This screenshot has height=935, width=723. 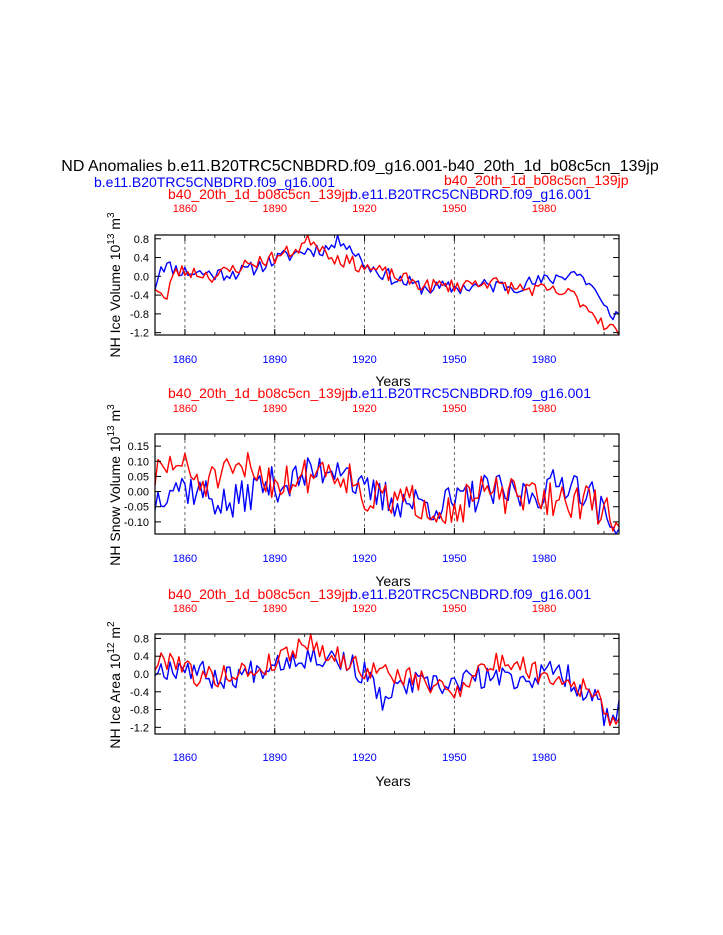 I want to click on y-axis-label: NH Ice Volume 1013 m3, so click(x=114, y=285).